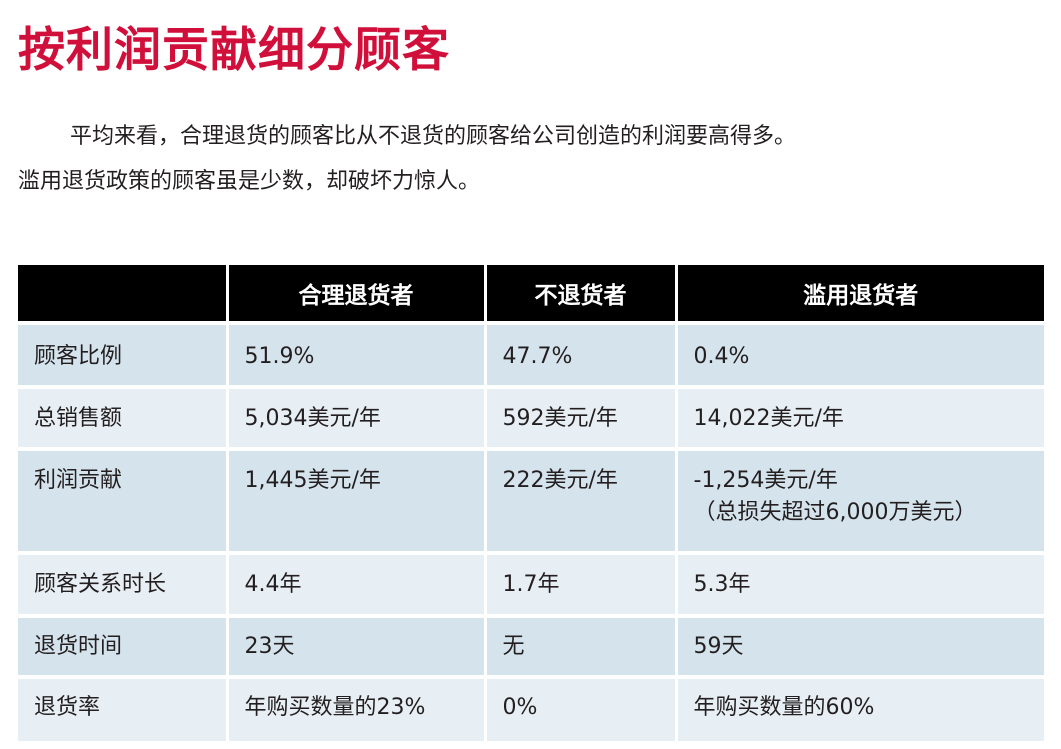  Describe the element at coordinates (122, 583) in the screenshot. I see `row-label: 顾客关系时长` at that location.